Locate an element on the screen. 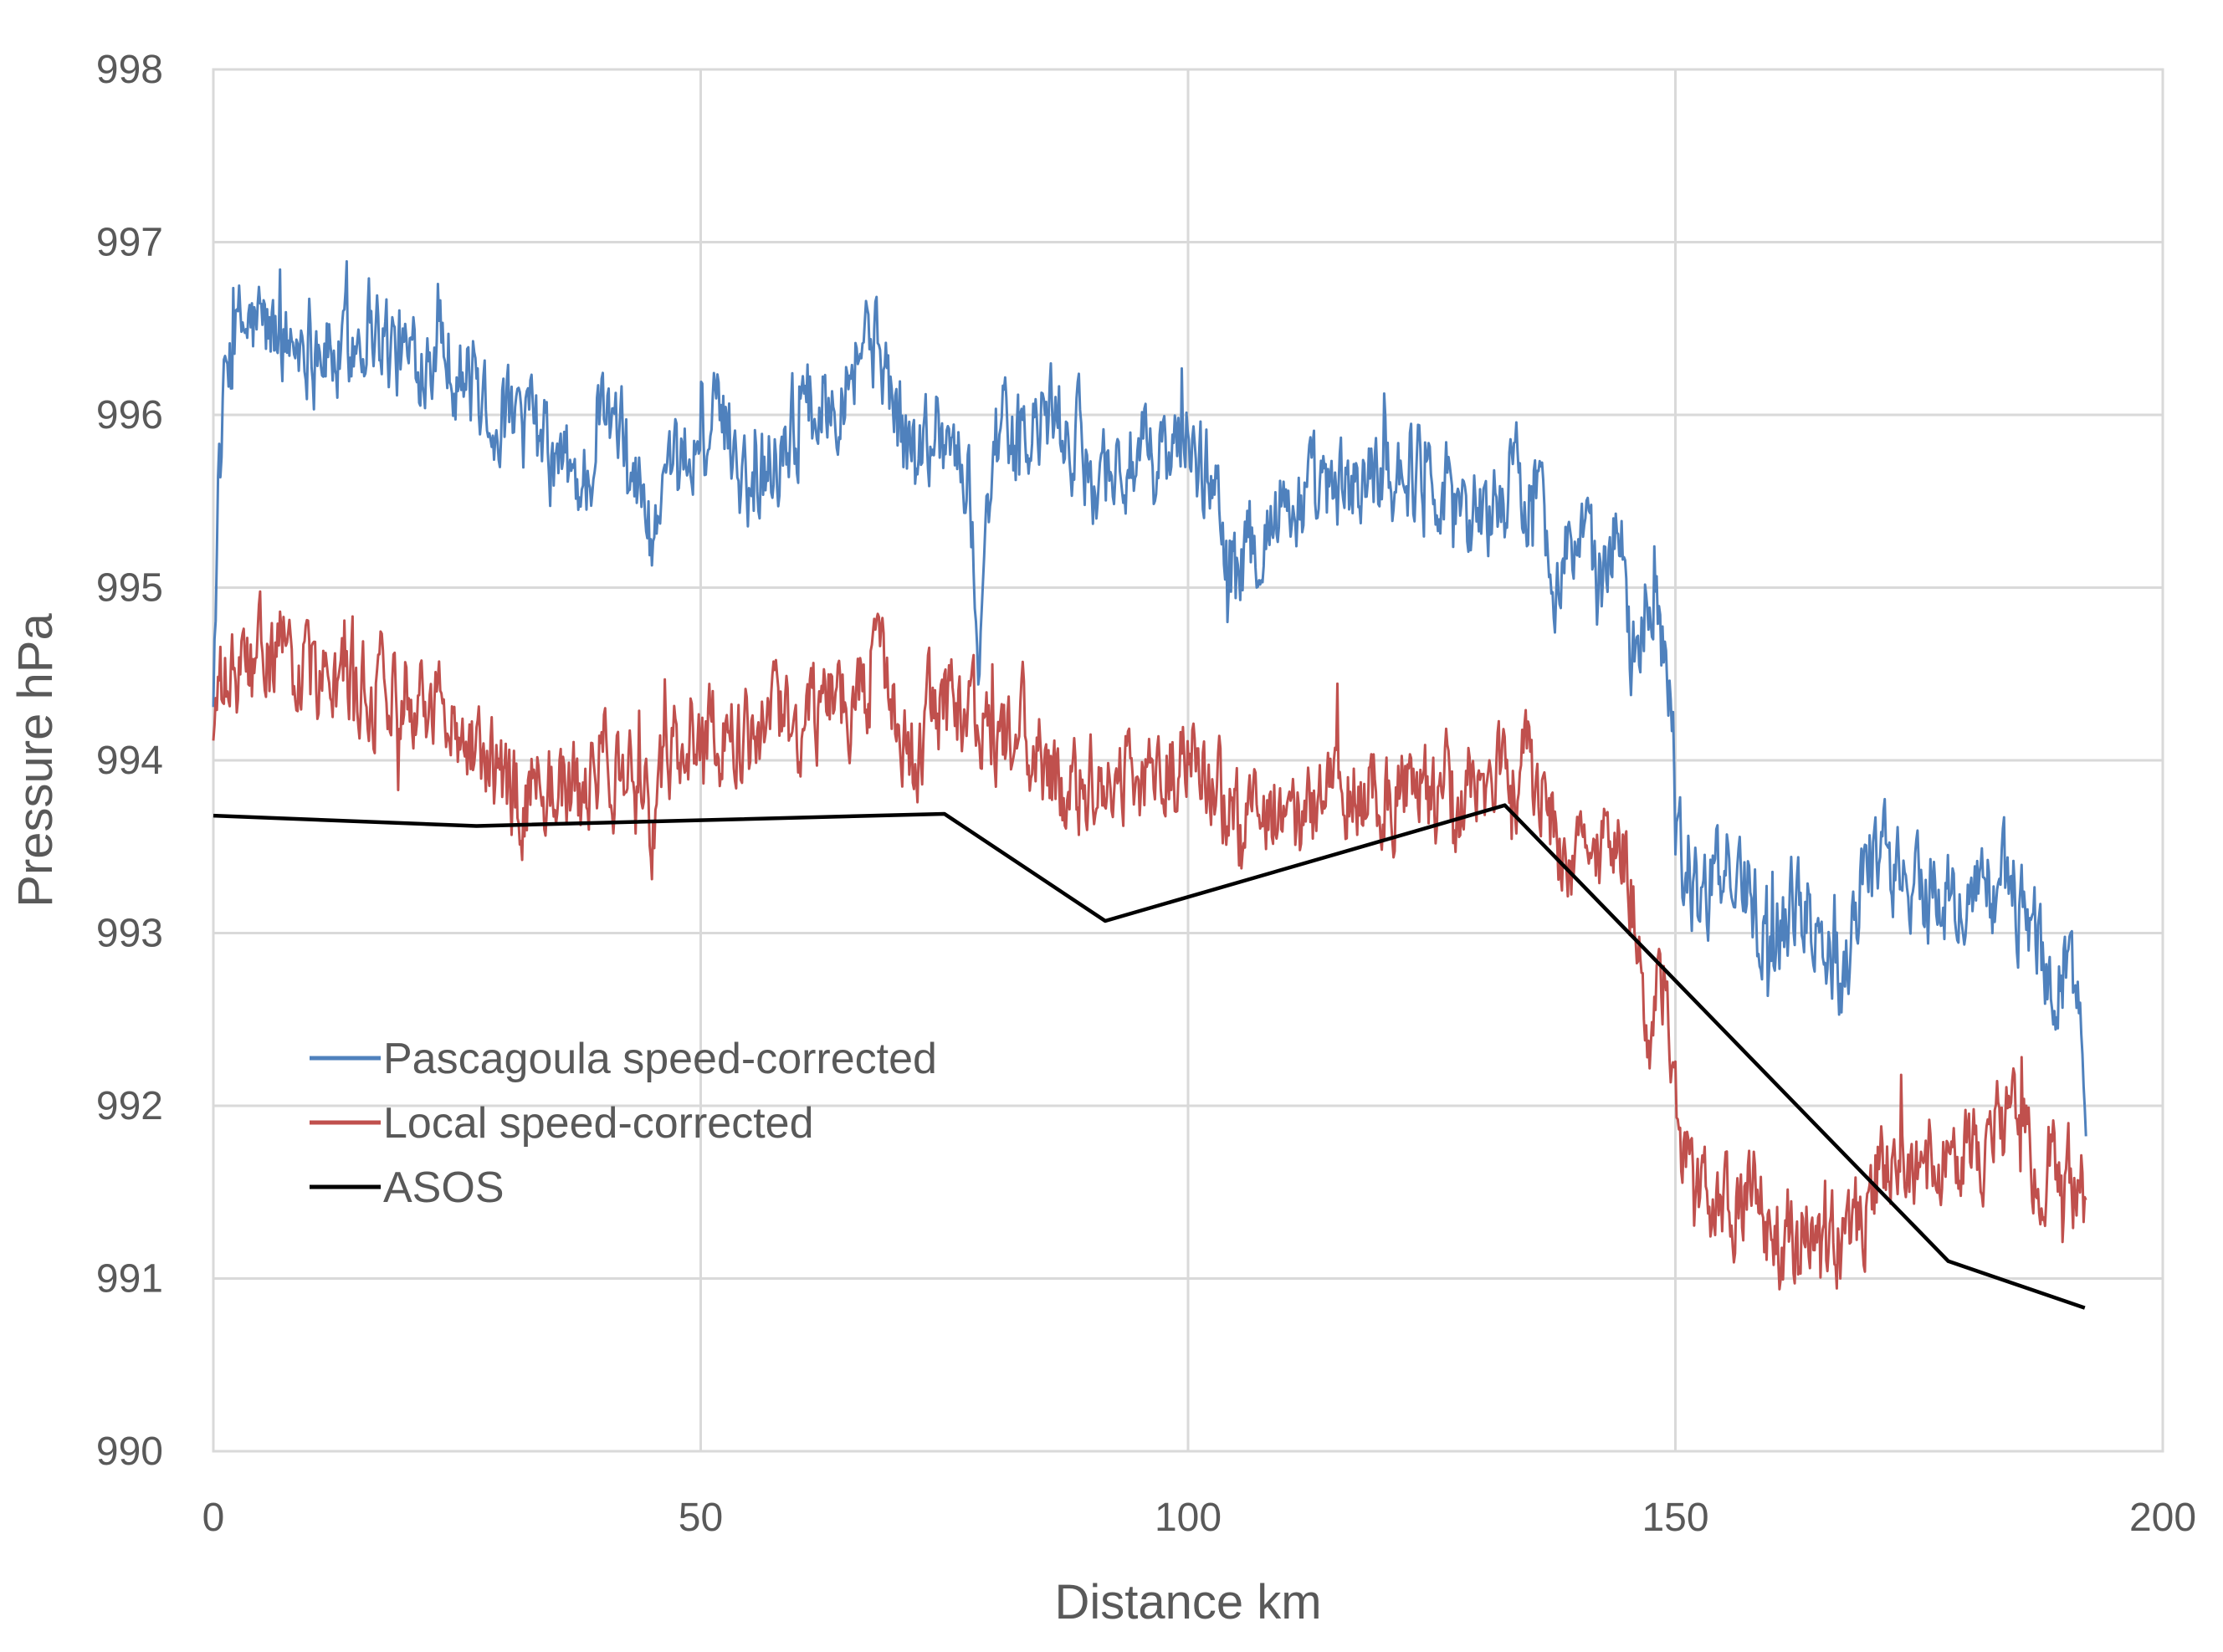 The image size is (2223, 1652). y-tick-label: 991 is located at coordinates (129, 1279).